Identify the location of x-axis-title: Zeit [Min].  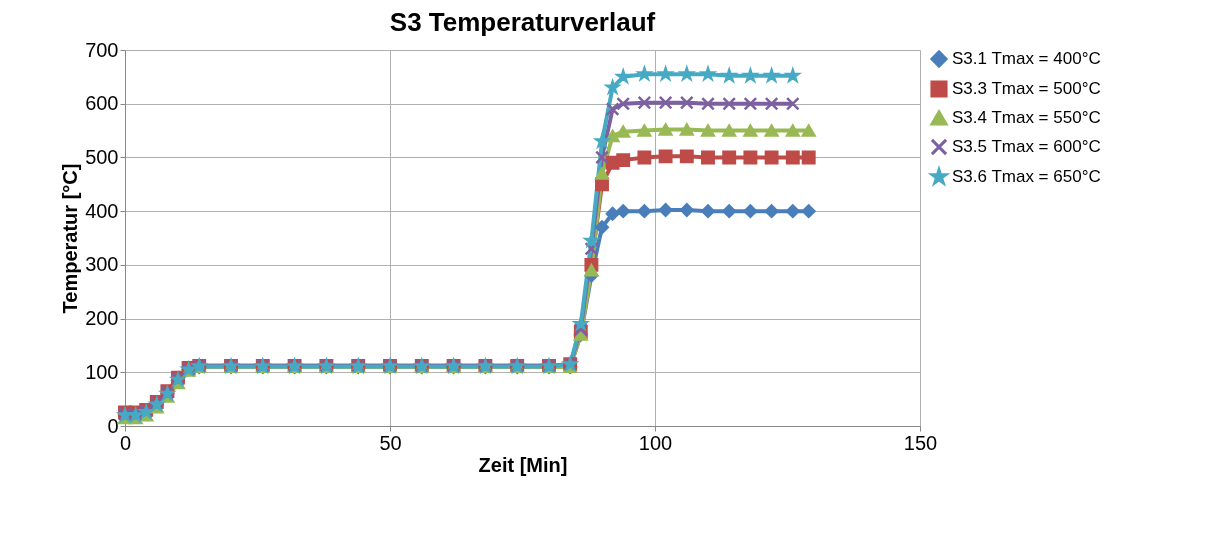
(523, 464).